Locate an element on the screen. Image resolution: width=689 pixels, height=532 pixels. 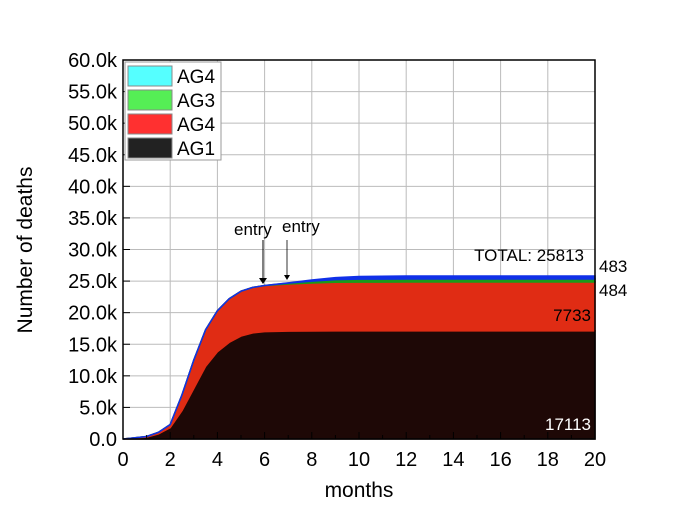
y-tick-label: 35.0k is located at coordinates (93, 219).